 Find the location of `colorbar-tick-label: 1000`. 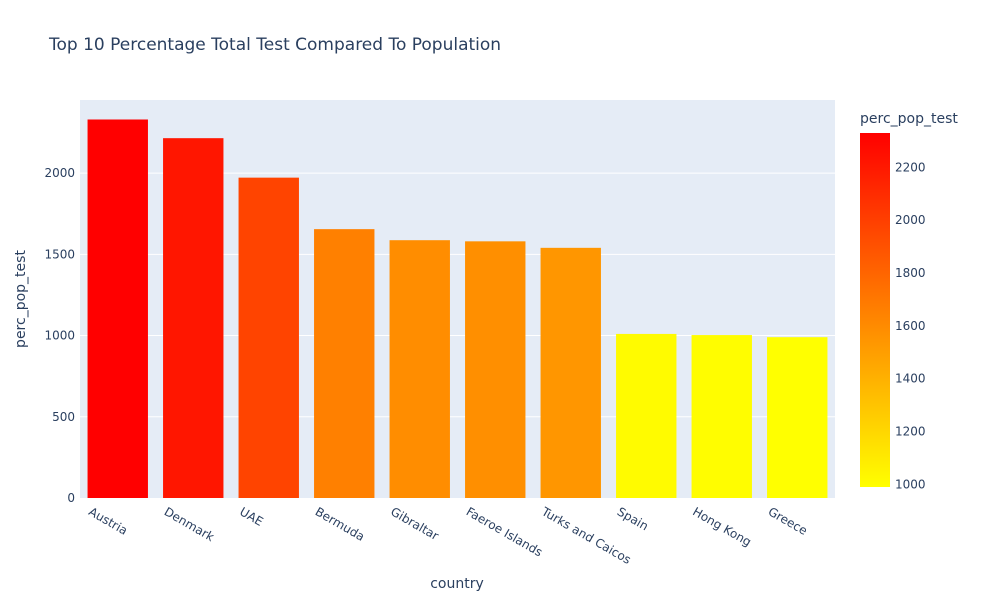

colorbar-tick-label: 1000 is located at coordinates (910, 484).